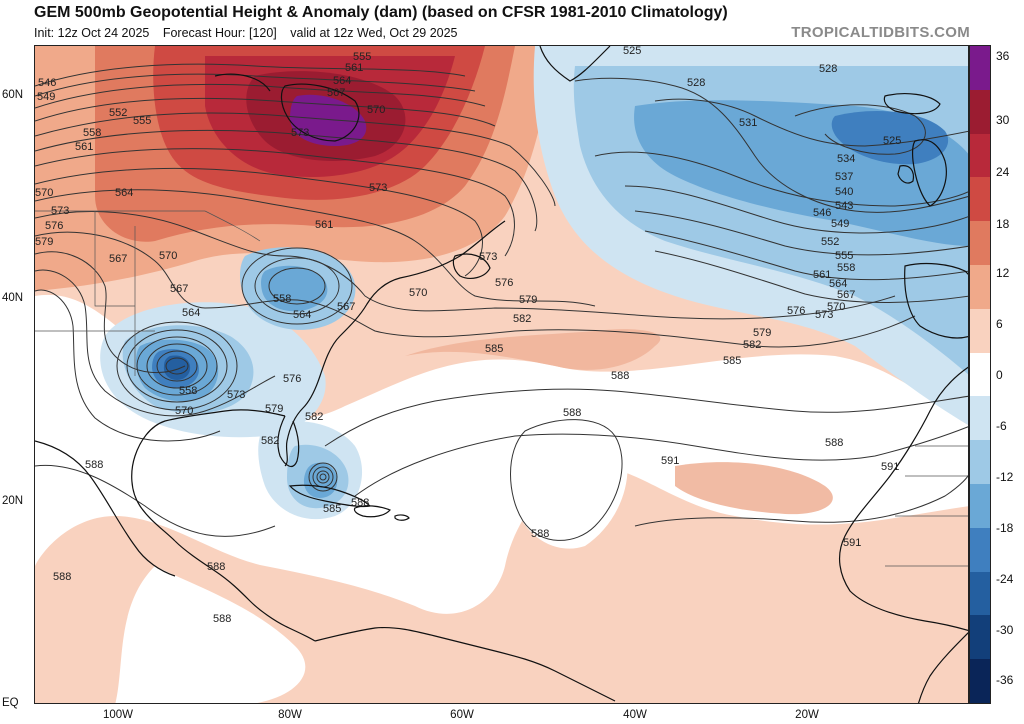 This screenshot has height=724, width=1024. Describe the element at coordinates (1005, 579) in the screenshot. I see `colorbar-label: -24` at that location.